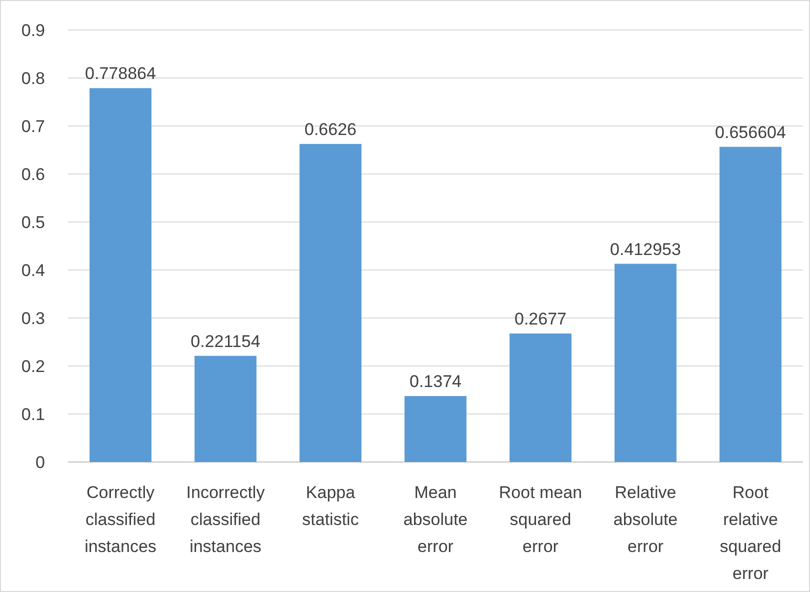  What do you see at coordinates (330, 129) in the screenshot?
I see `data-label: 0.6626` at bounding box center [330, 129].